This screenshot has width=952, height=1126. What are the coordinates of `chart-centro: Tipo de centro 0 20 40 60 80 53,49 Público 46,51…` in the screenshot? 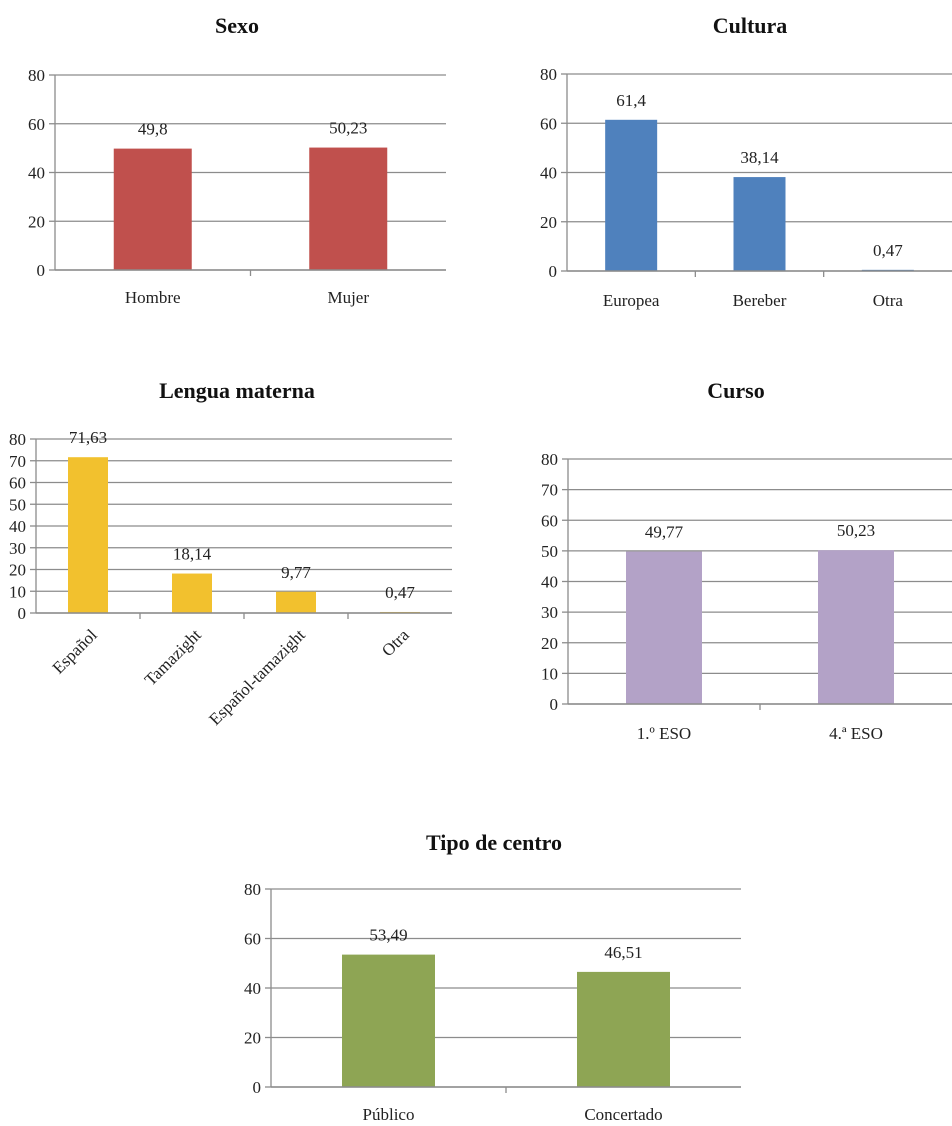 It's located at (492, 977).